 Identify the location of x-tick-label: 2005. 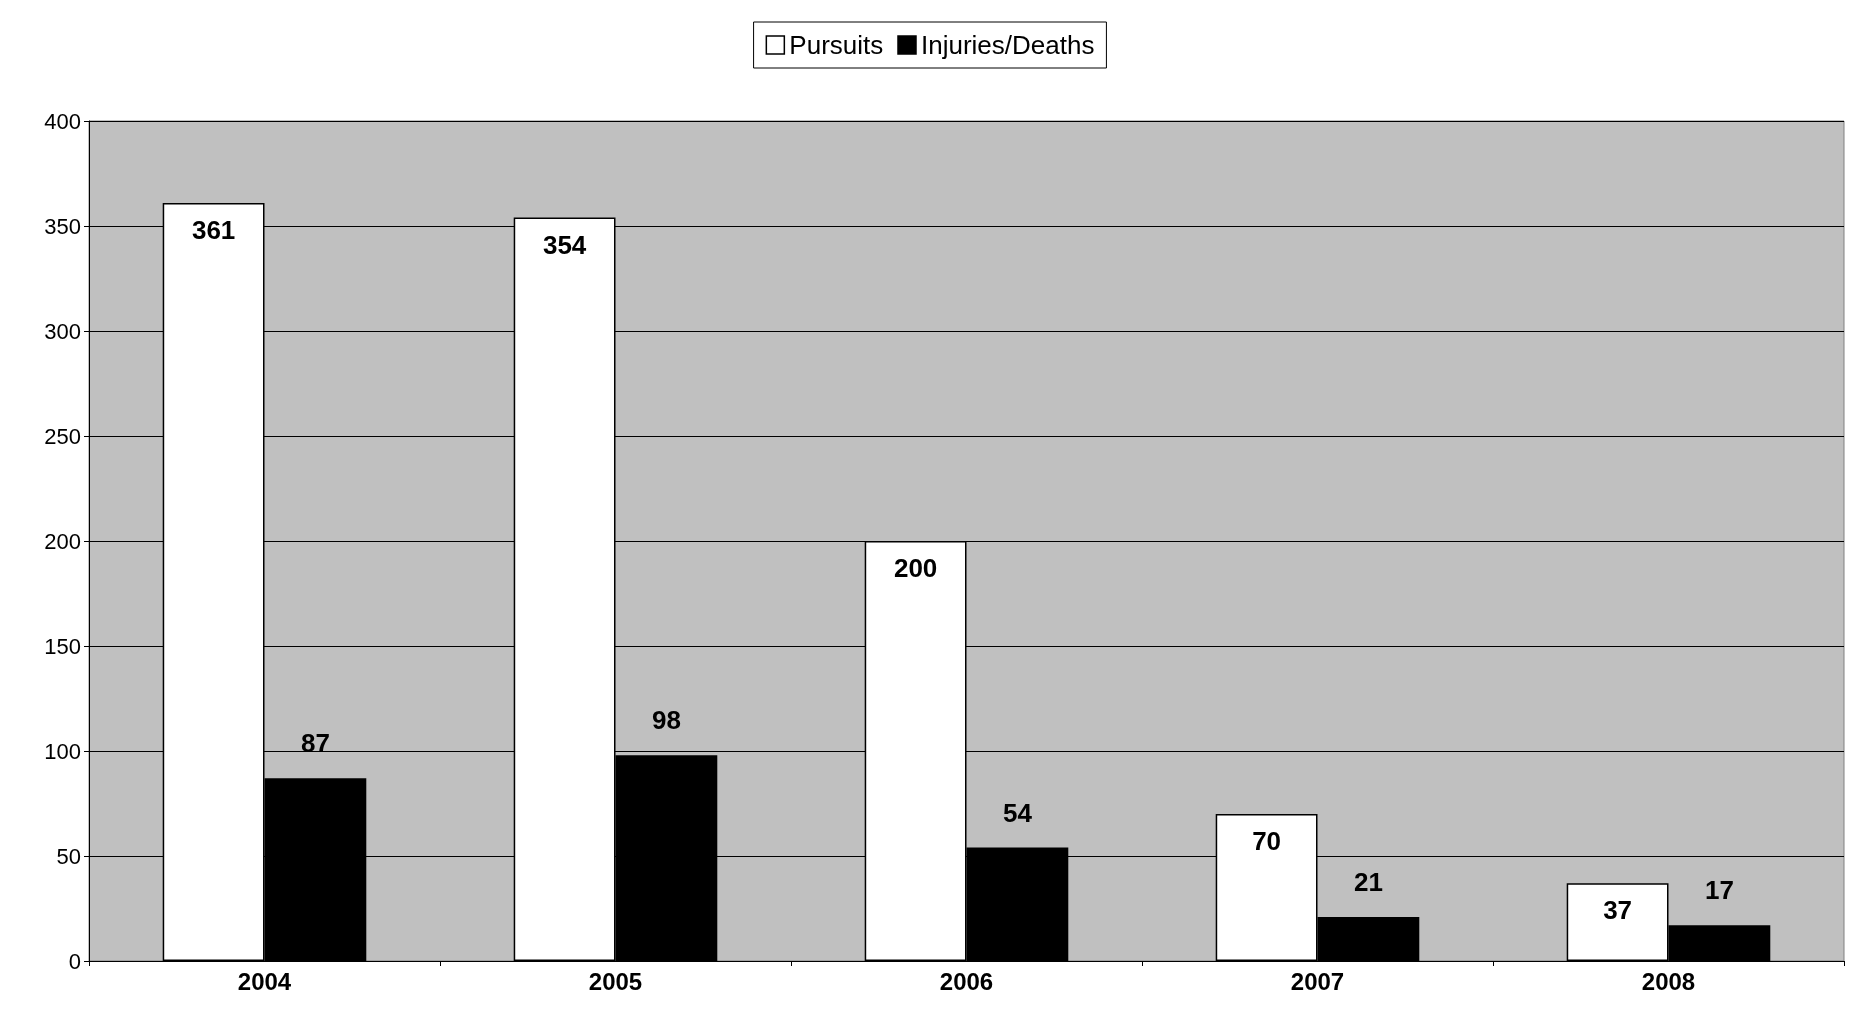
(615, 981).